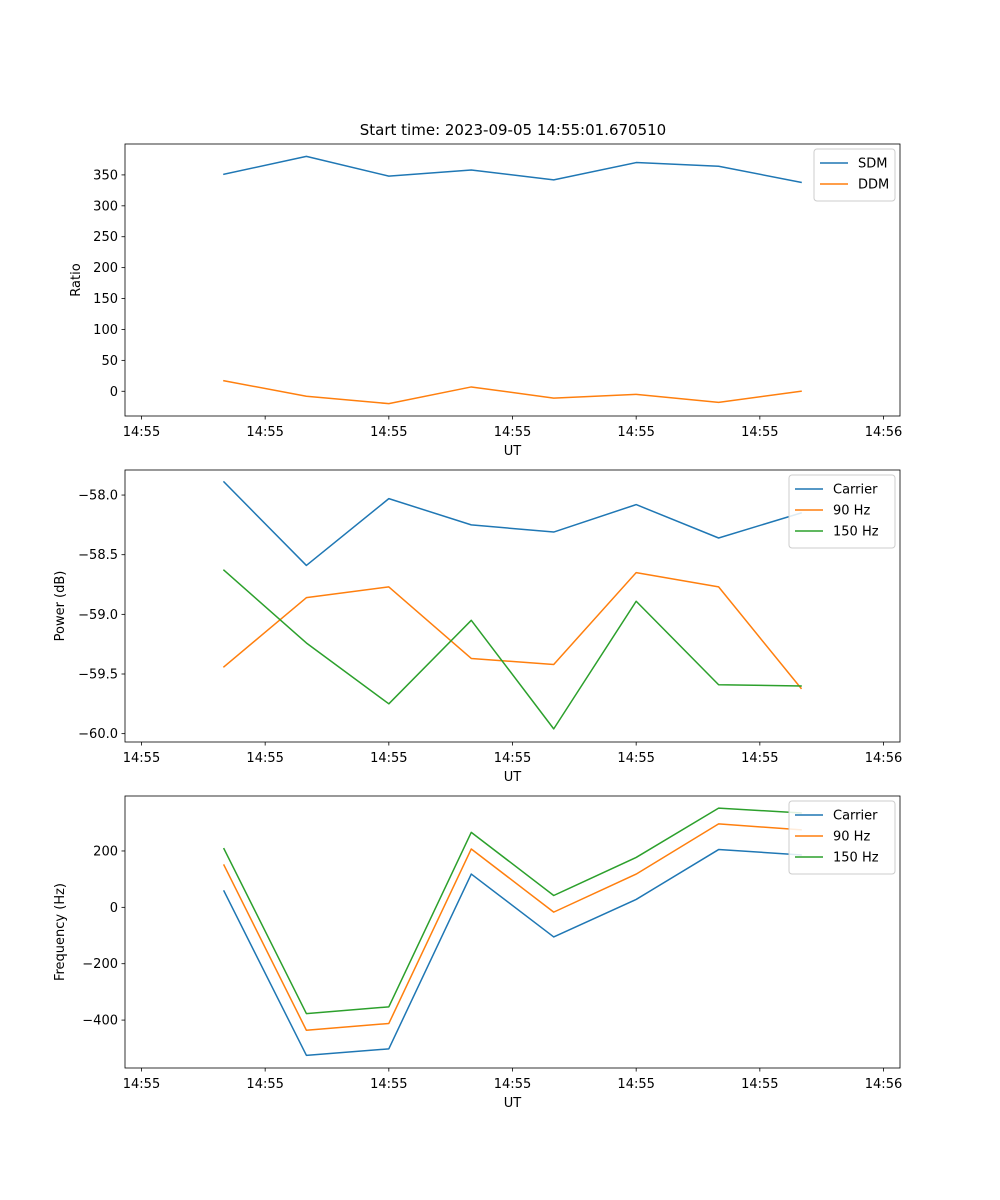  I want to click on series-line-sdm, so click(512, 169).